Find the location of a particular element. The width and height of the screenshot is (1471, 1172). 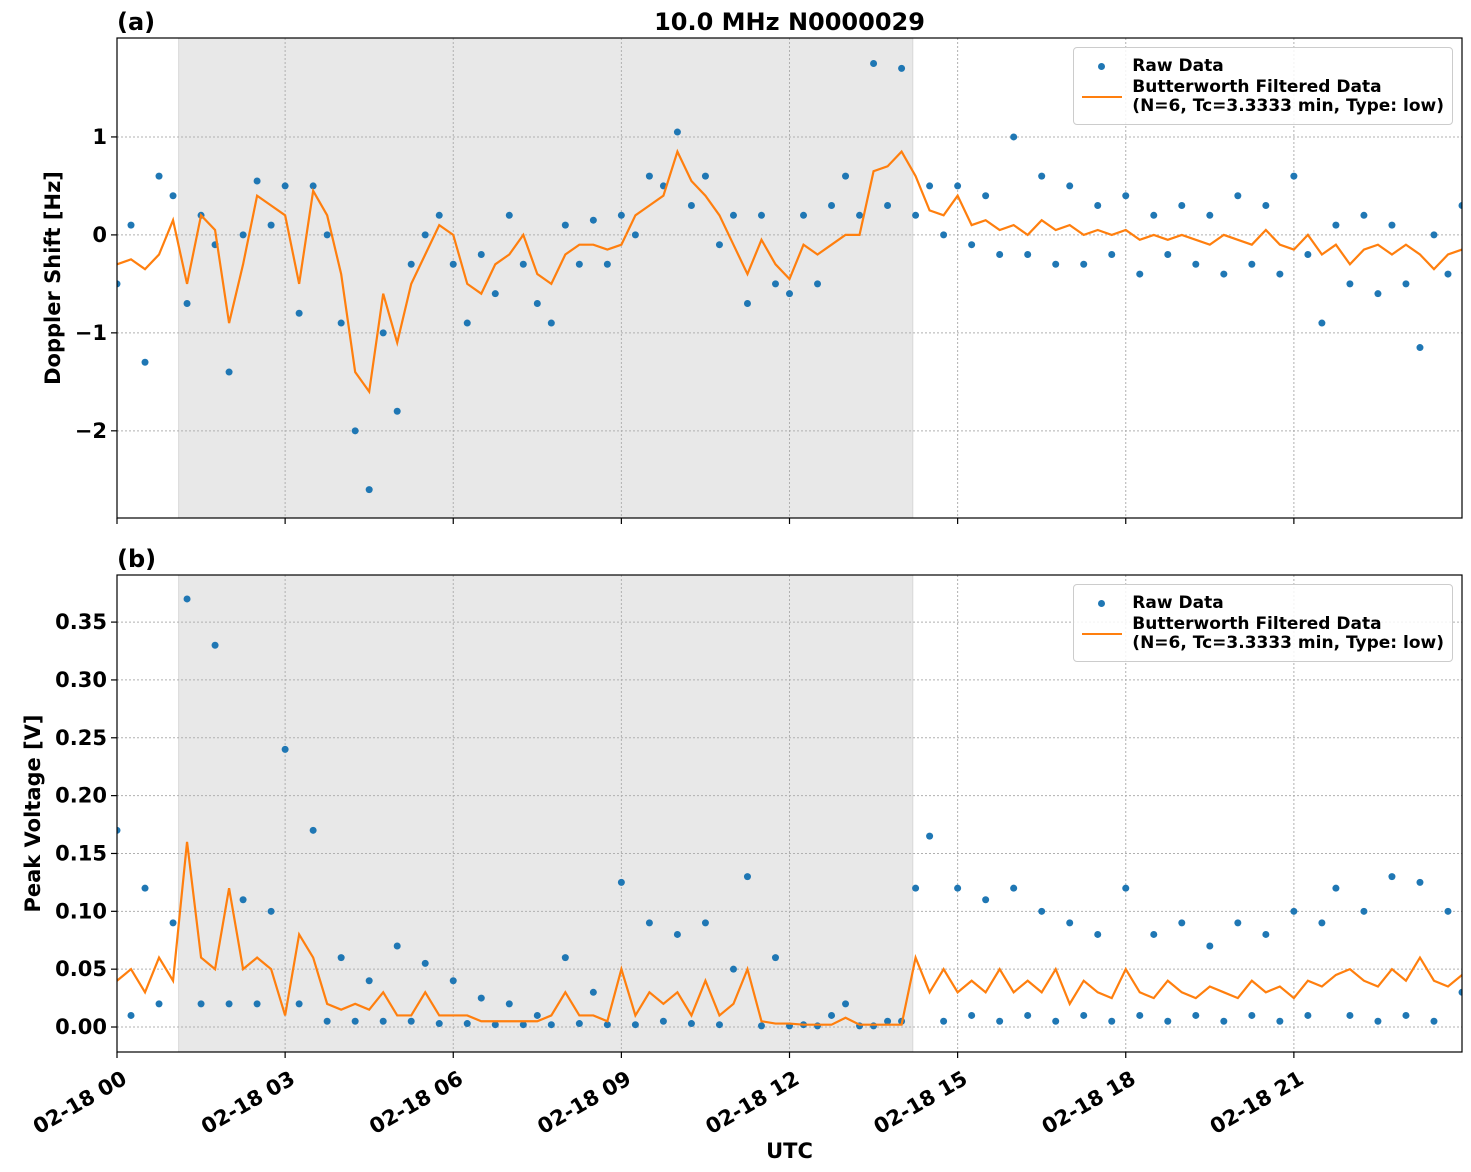

x-axis-label: UTC is located at coordinates (789, 1151).